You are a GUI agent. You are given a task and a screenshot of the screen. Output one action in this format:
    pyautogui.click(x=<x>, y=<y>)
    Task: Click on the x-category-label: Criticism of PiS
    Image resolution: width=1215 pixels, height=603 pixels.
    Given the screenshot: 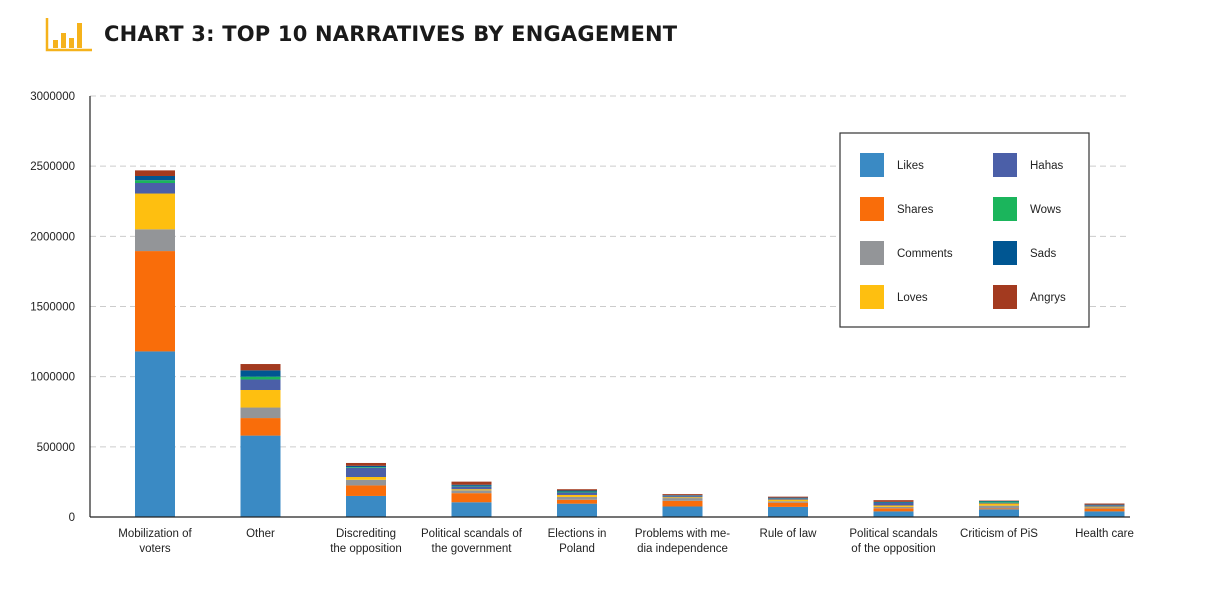 What is the action you would take?
    pyautogui.click(x=999, y=534)
    